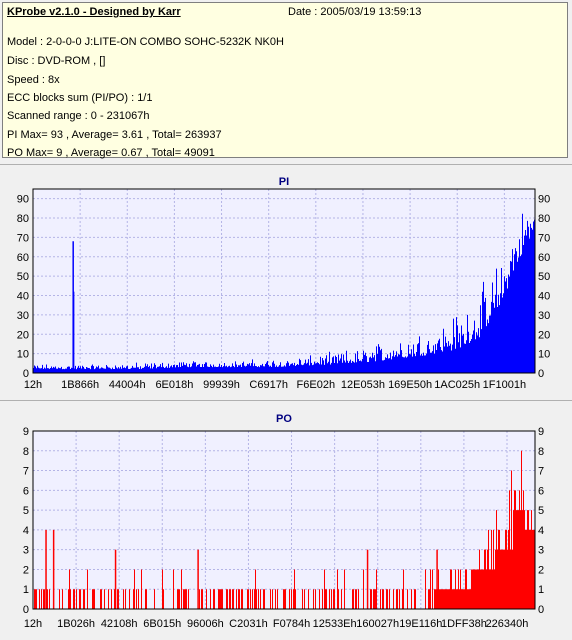  What do you see at coordinates (26, 374) in the screenshot?
I see `pi-ytick-left: 0` at bounding box center [26, 374].